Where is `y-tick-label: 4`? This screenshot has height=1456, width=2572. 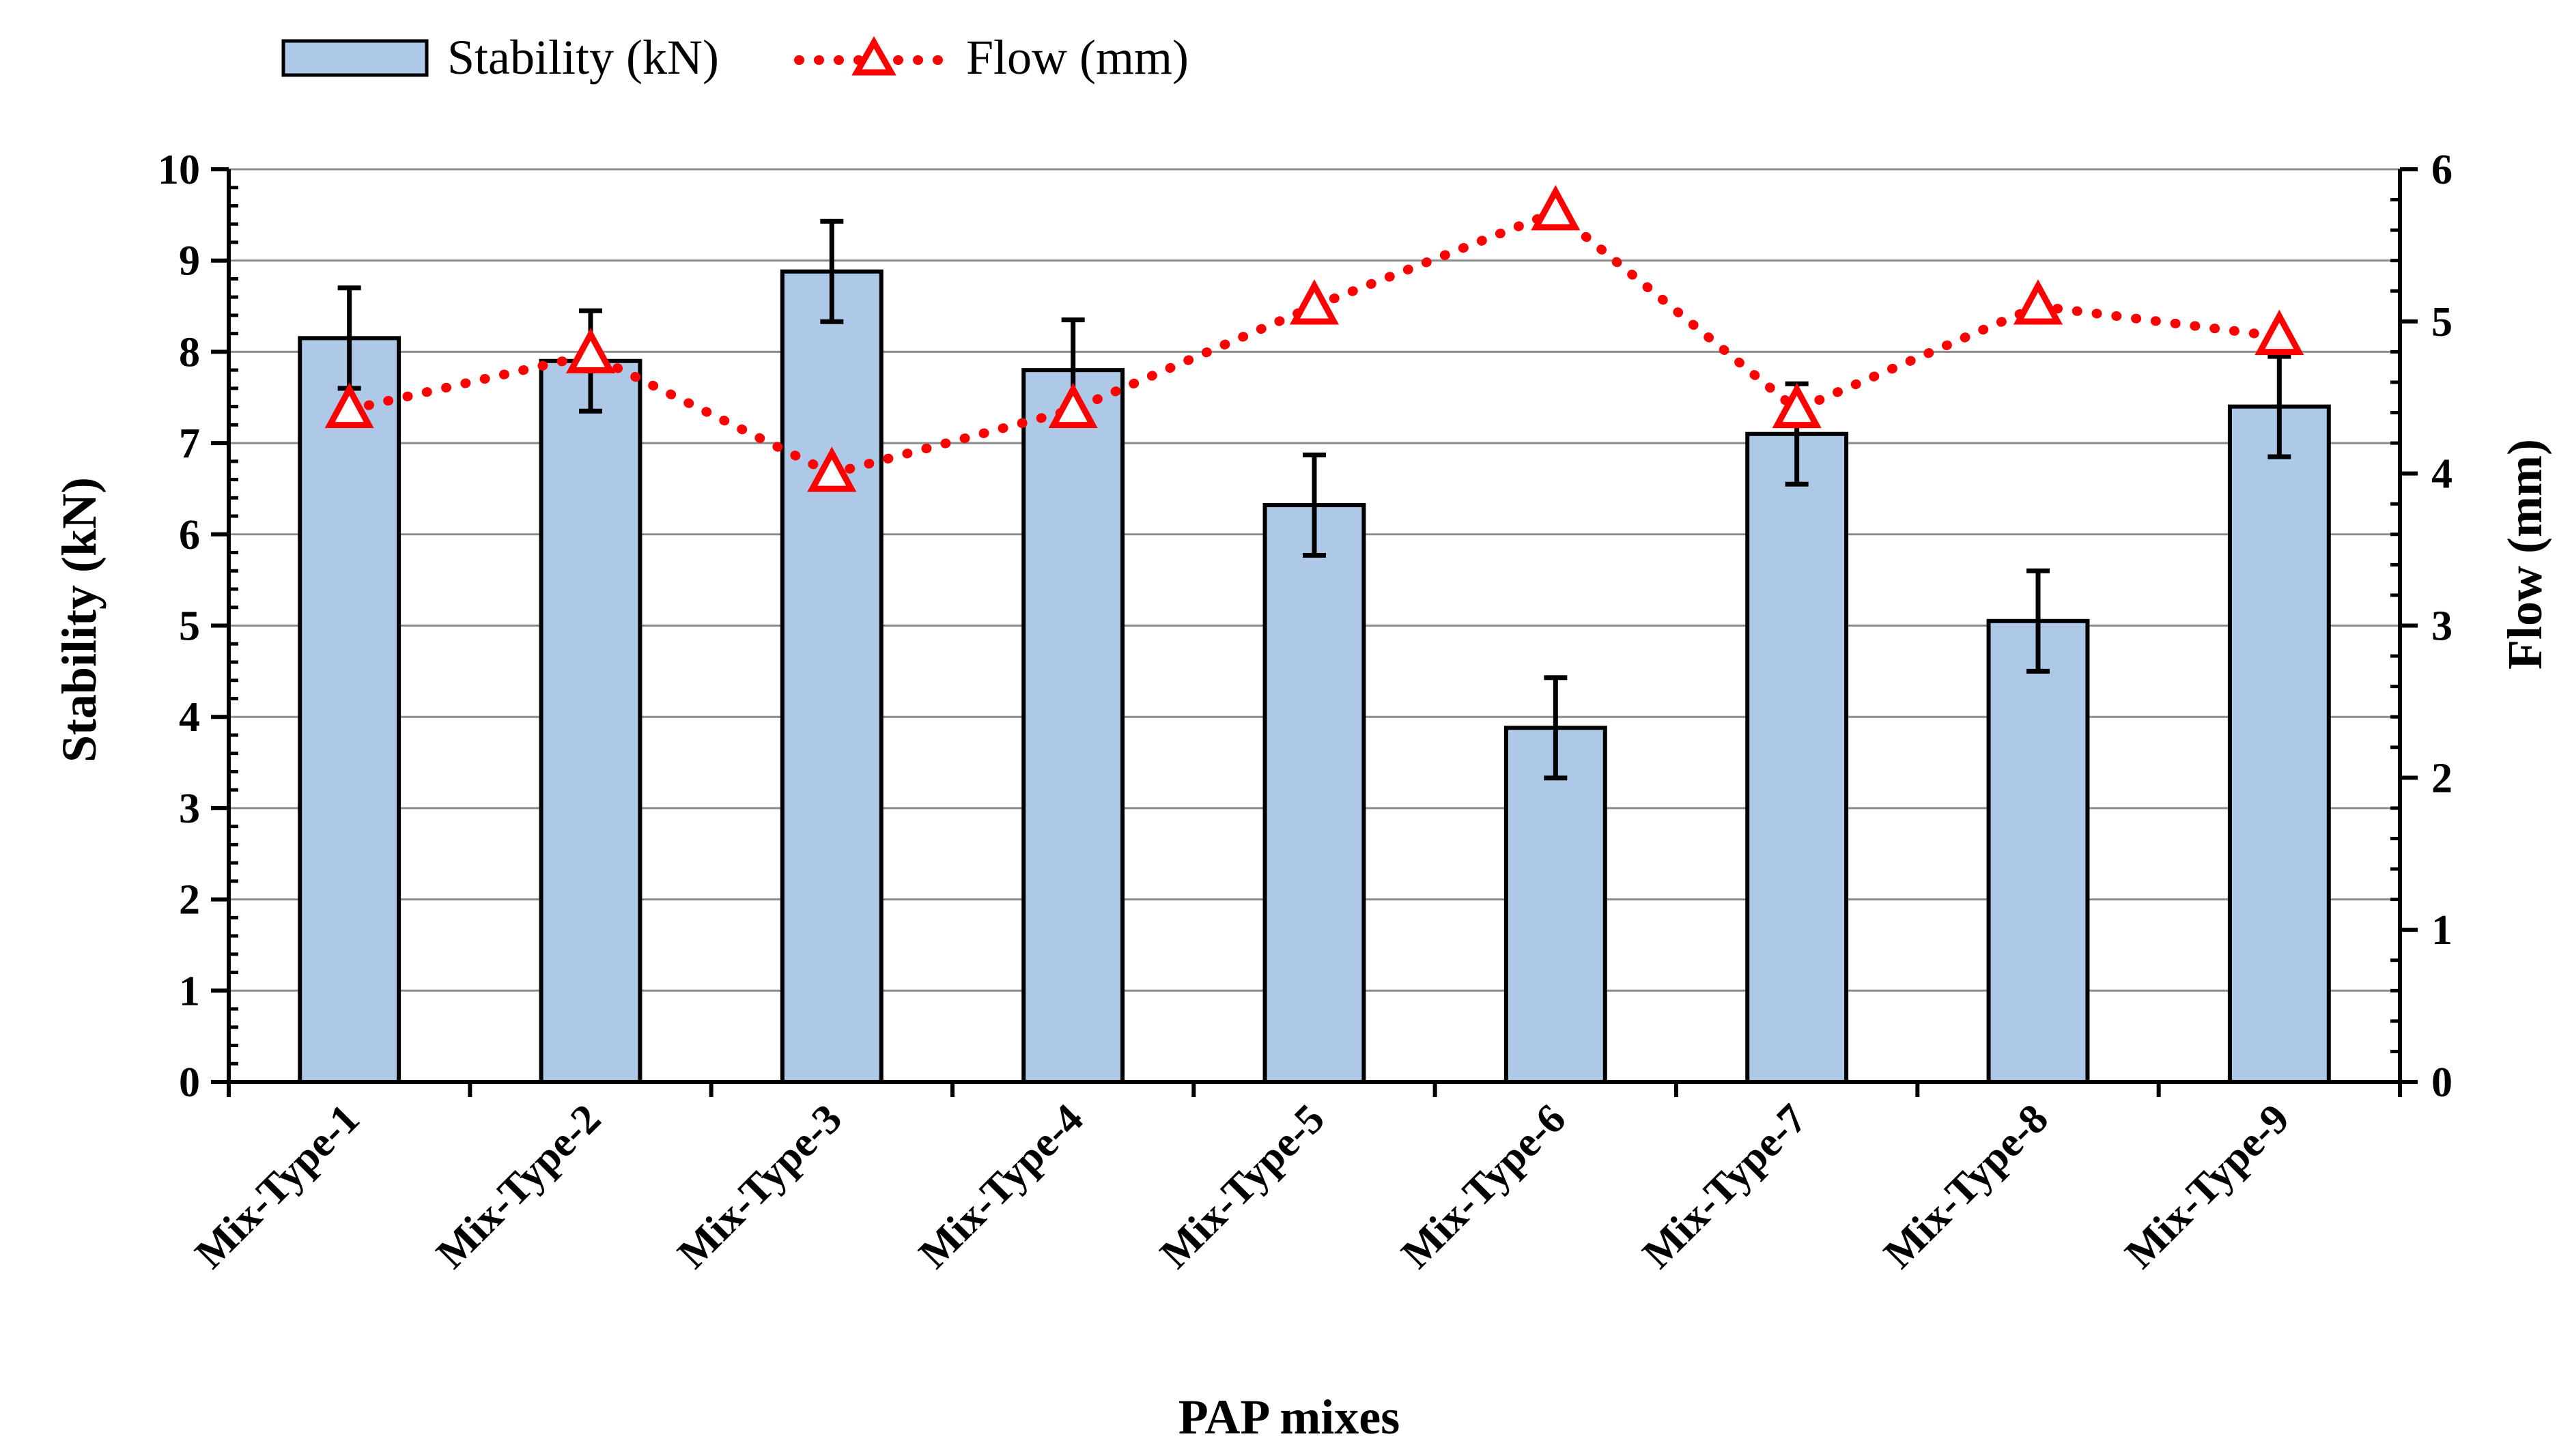
y-tick-label: 4 is located at coordinates (189, 717).